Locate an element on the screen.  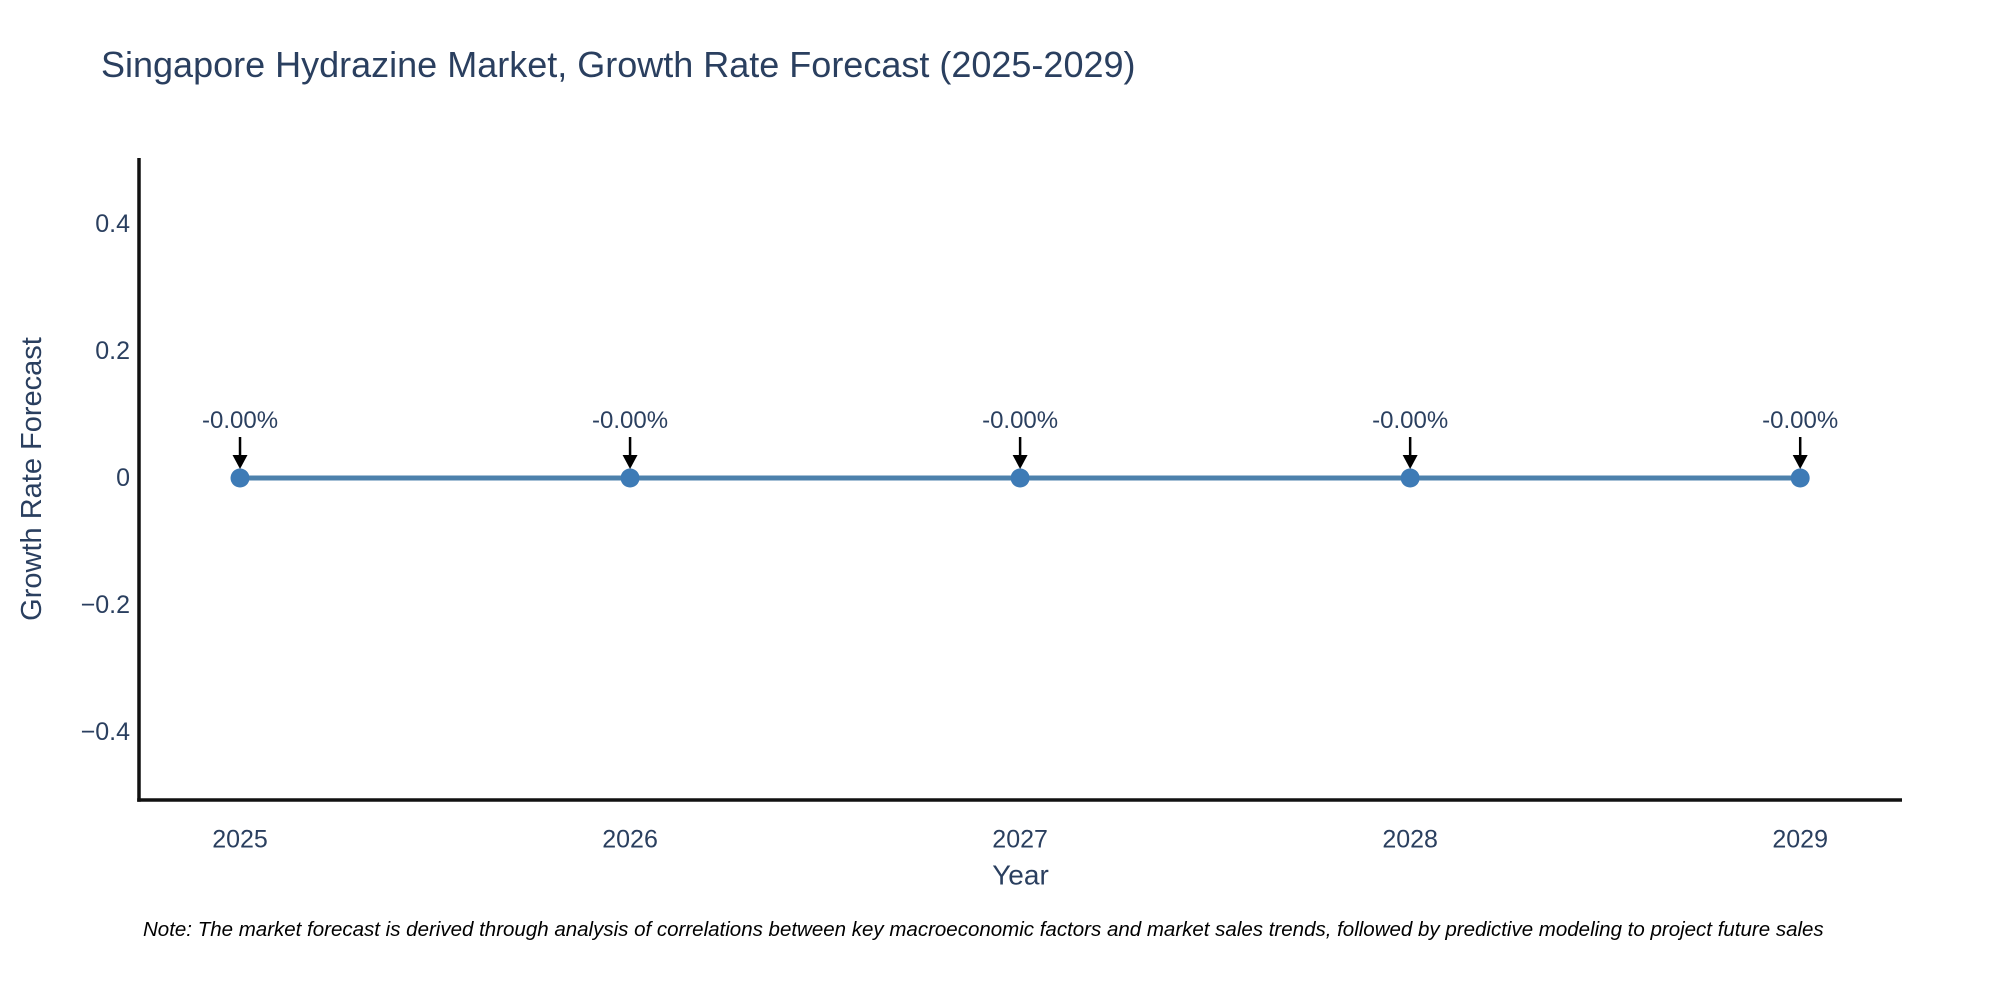
y-tick-label: 0.2 is located at coordinates (112, 351).